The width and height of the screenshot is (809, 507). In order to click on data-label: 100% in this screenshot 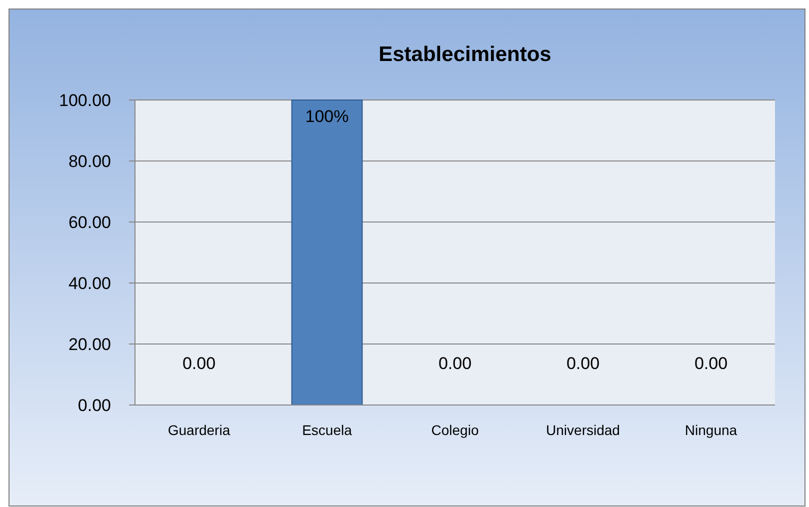, I will do `click(327, 116)`.